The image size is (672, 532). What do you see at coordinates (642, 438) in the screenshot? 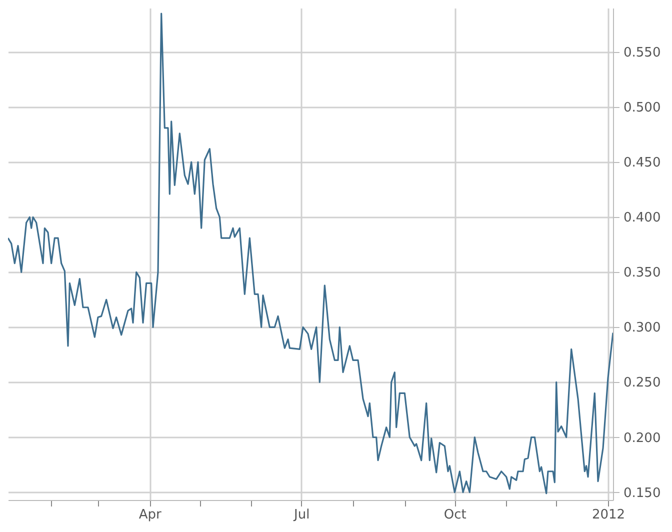
I see `y-tick-label: 0.200` at bounding box center [642, 438].